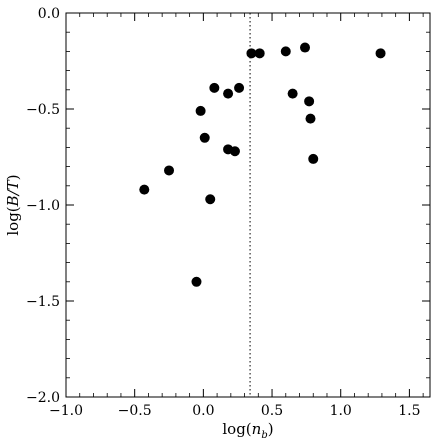 Image resolution: width=436 pixels, height=442 pixels. What do you see at coordinates (43, 302) in the screenshot?
I see `y-tick-label: −1.5` at bounding box center [43, 302].